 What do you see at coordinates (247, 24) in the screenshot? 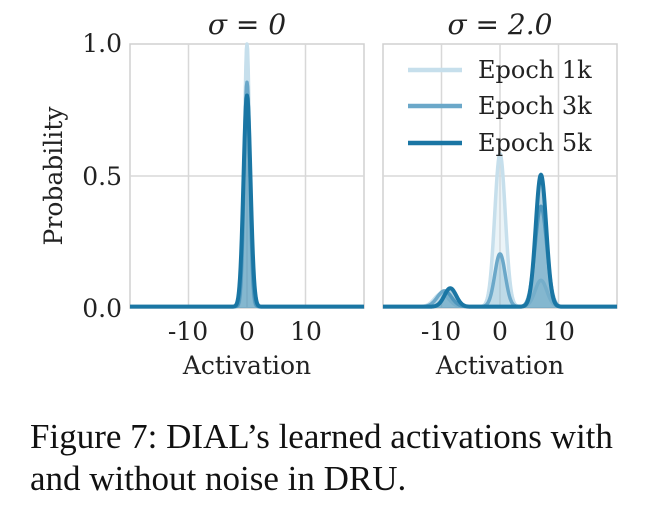
I see `panel-title-left: σ = 0` at bounding box center [247, 24].